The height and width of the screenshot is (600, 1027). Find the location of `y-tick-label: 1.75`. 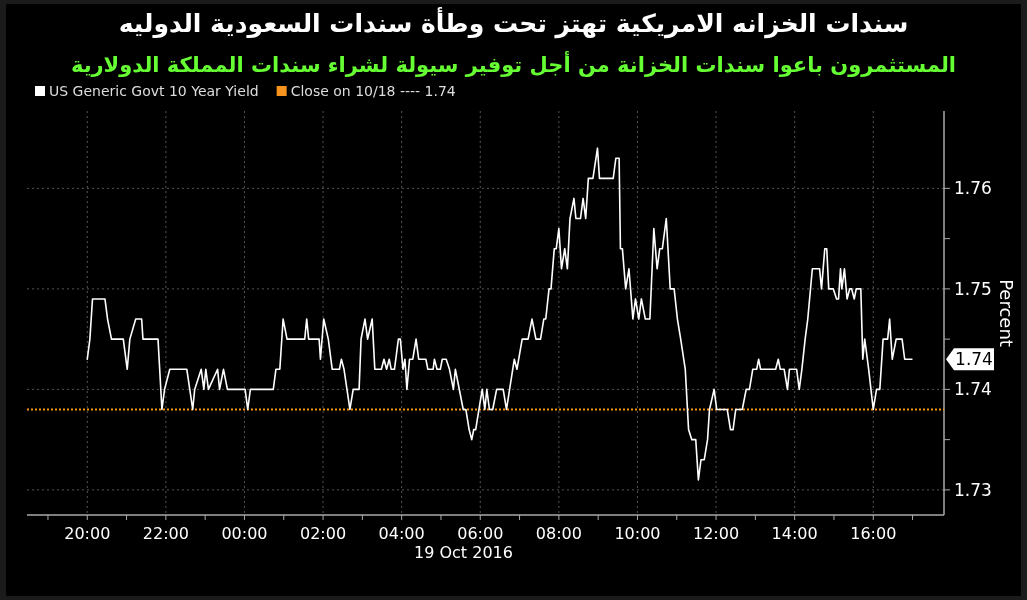

y-tick-label: 1.75 is located at coordinates (973, 288).